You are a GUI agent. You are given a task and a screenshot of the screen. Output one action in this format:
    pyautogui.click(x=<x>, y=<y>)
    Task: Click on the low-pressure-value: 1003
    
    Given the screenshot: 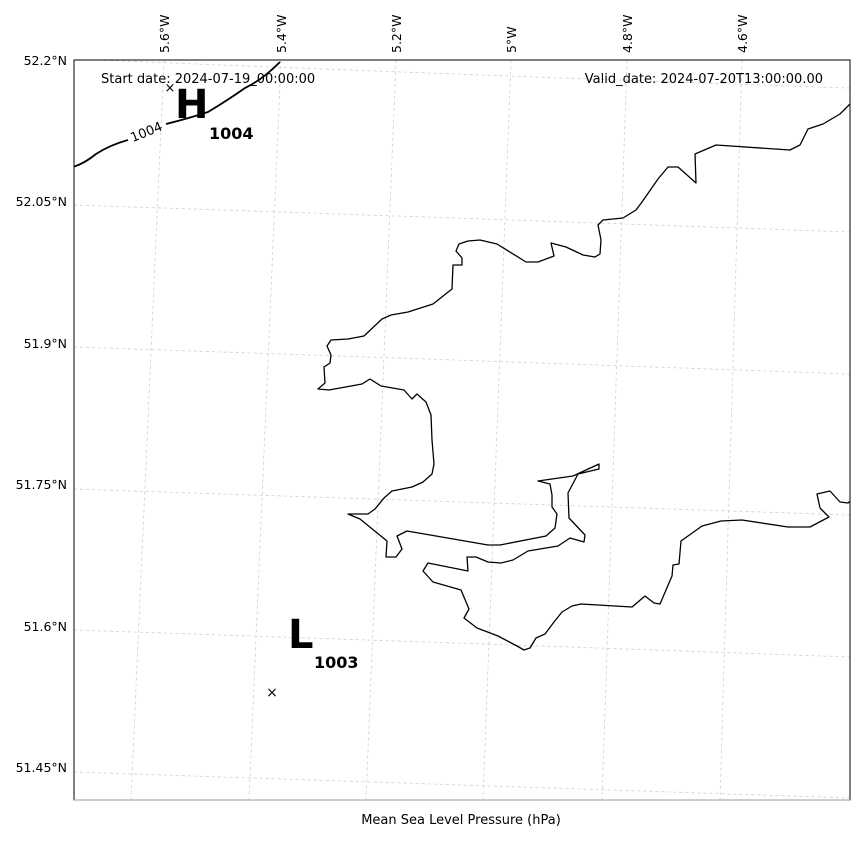 What is the action you would take?
    pyautogui.click(x=336, y=662)
    